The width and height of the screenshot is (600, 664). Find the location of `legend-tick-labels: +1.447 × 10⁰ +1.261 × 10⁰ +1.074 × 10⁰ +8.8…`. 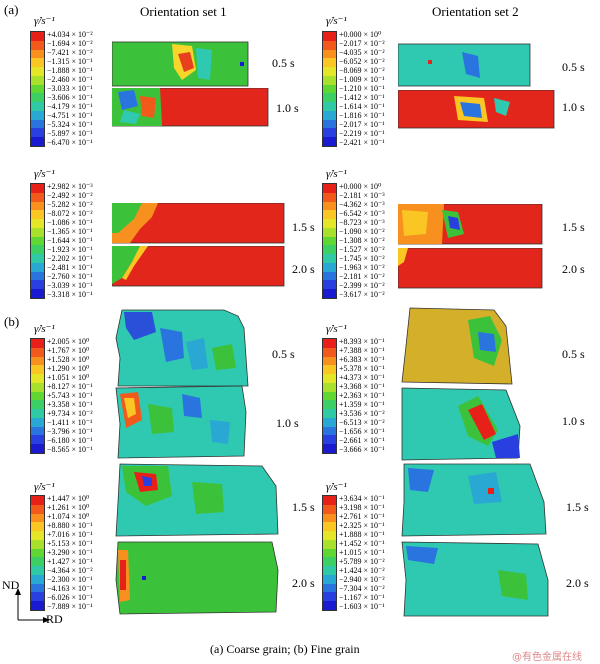

legend-tick-labels: +1.447 × 10⁰ +1.261 × 10⁰ +1.074 × 10⁰ +8.8… is located at coordinates (70, 553).